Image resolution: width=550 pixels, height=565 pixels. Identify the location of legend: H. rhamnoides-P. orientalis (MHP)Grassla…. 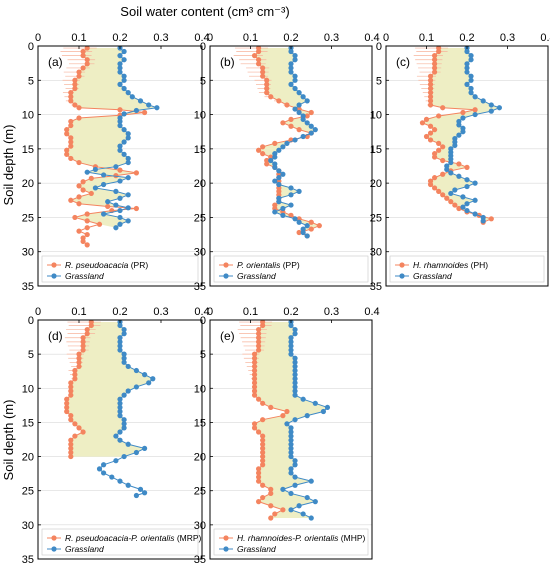
(291, 542).